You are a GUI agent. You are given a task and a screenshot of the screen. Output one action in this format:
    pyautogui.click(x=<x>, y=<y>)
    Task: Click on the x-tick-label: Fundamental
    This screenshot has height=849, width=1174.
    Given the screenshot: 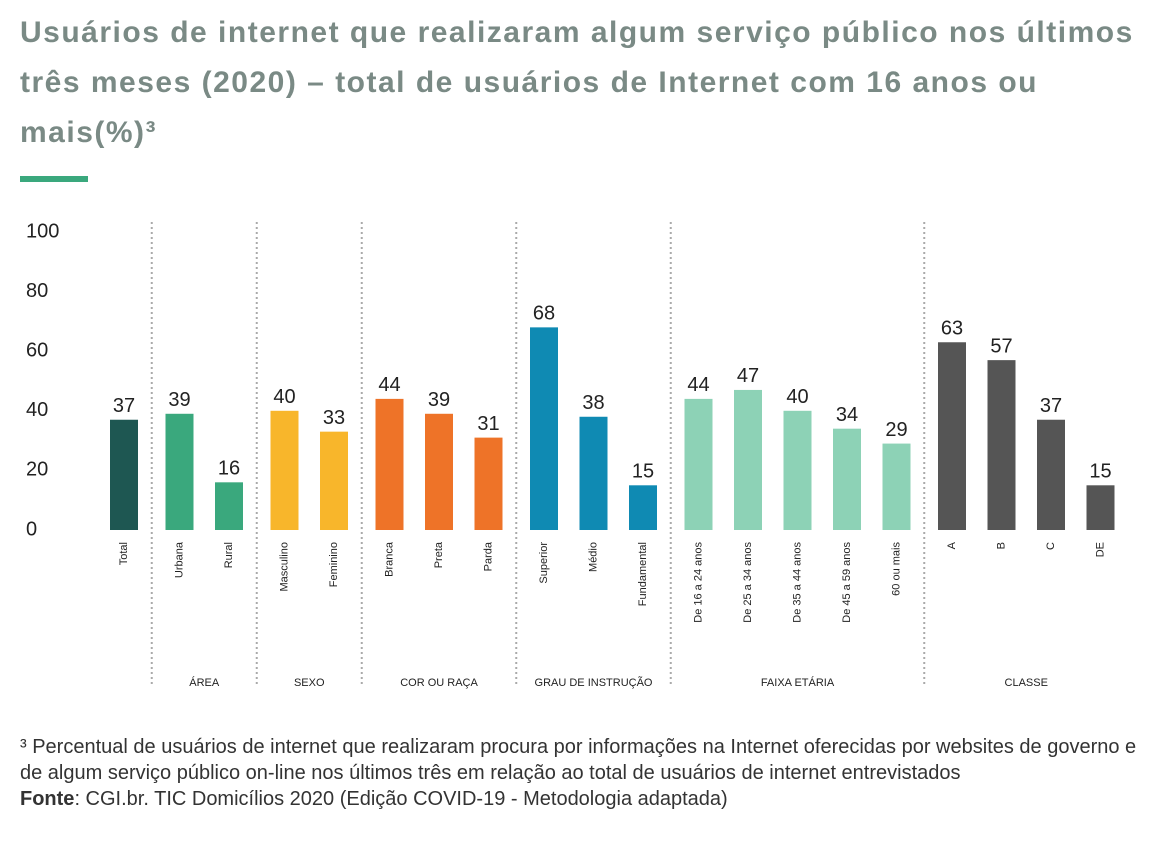 What is the action you would take?
    pyautogui.click(x=643, y=574)
    